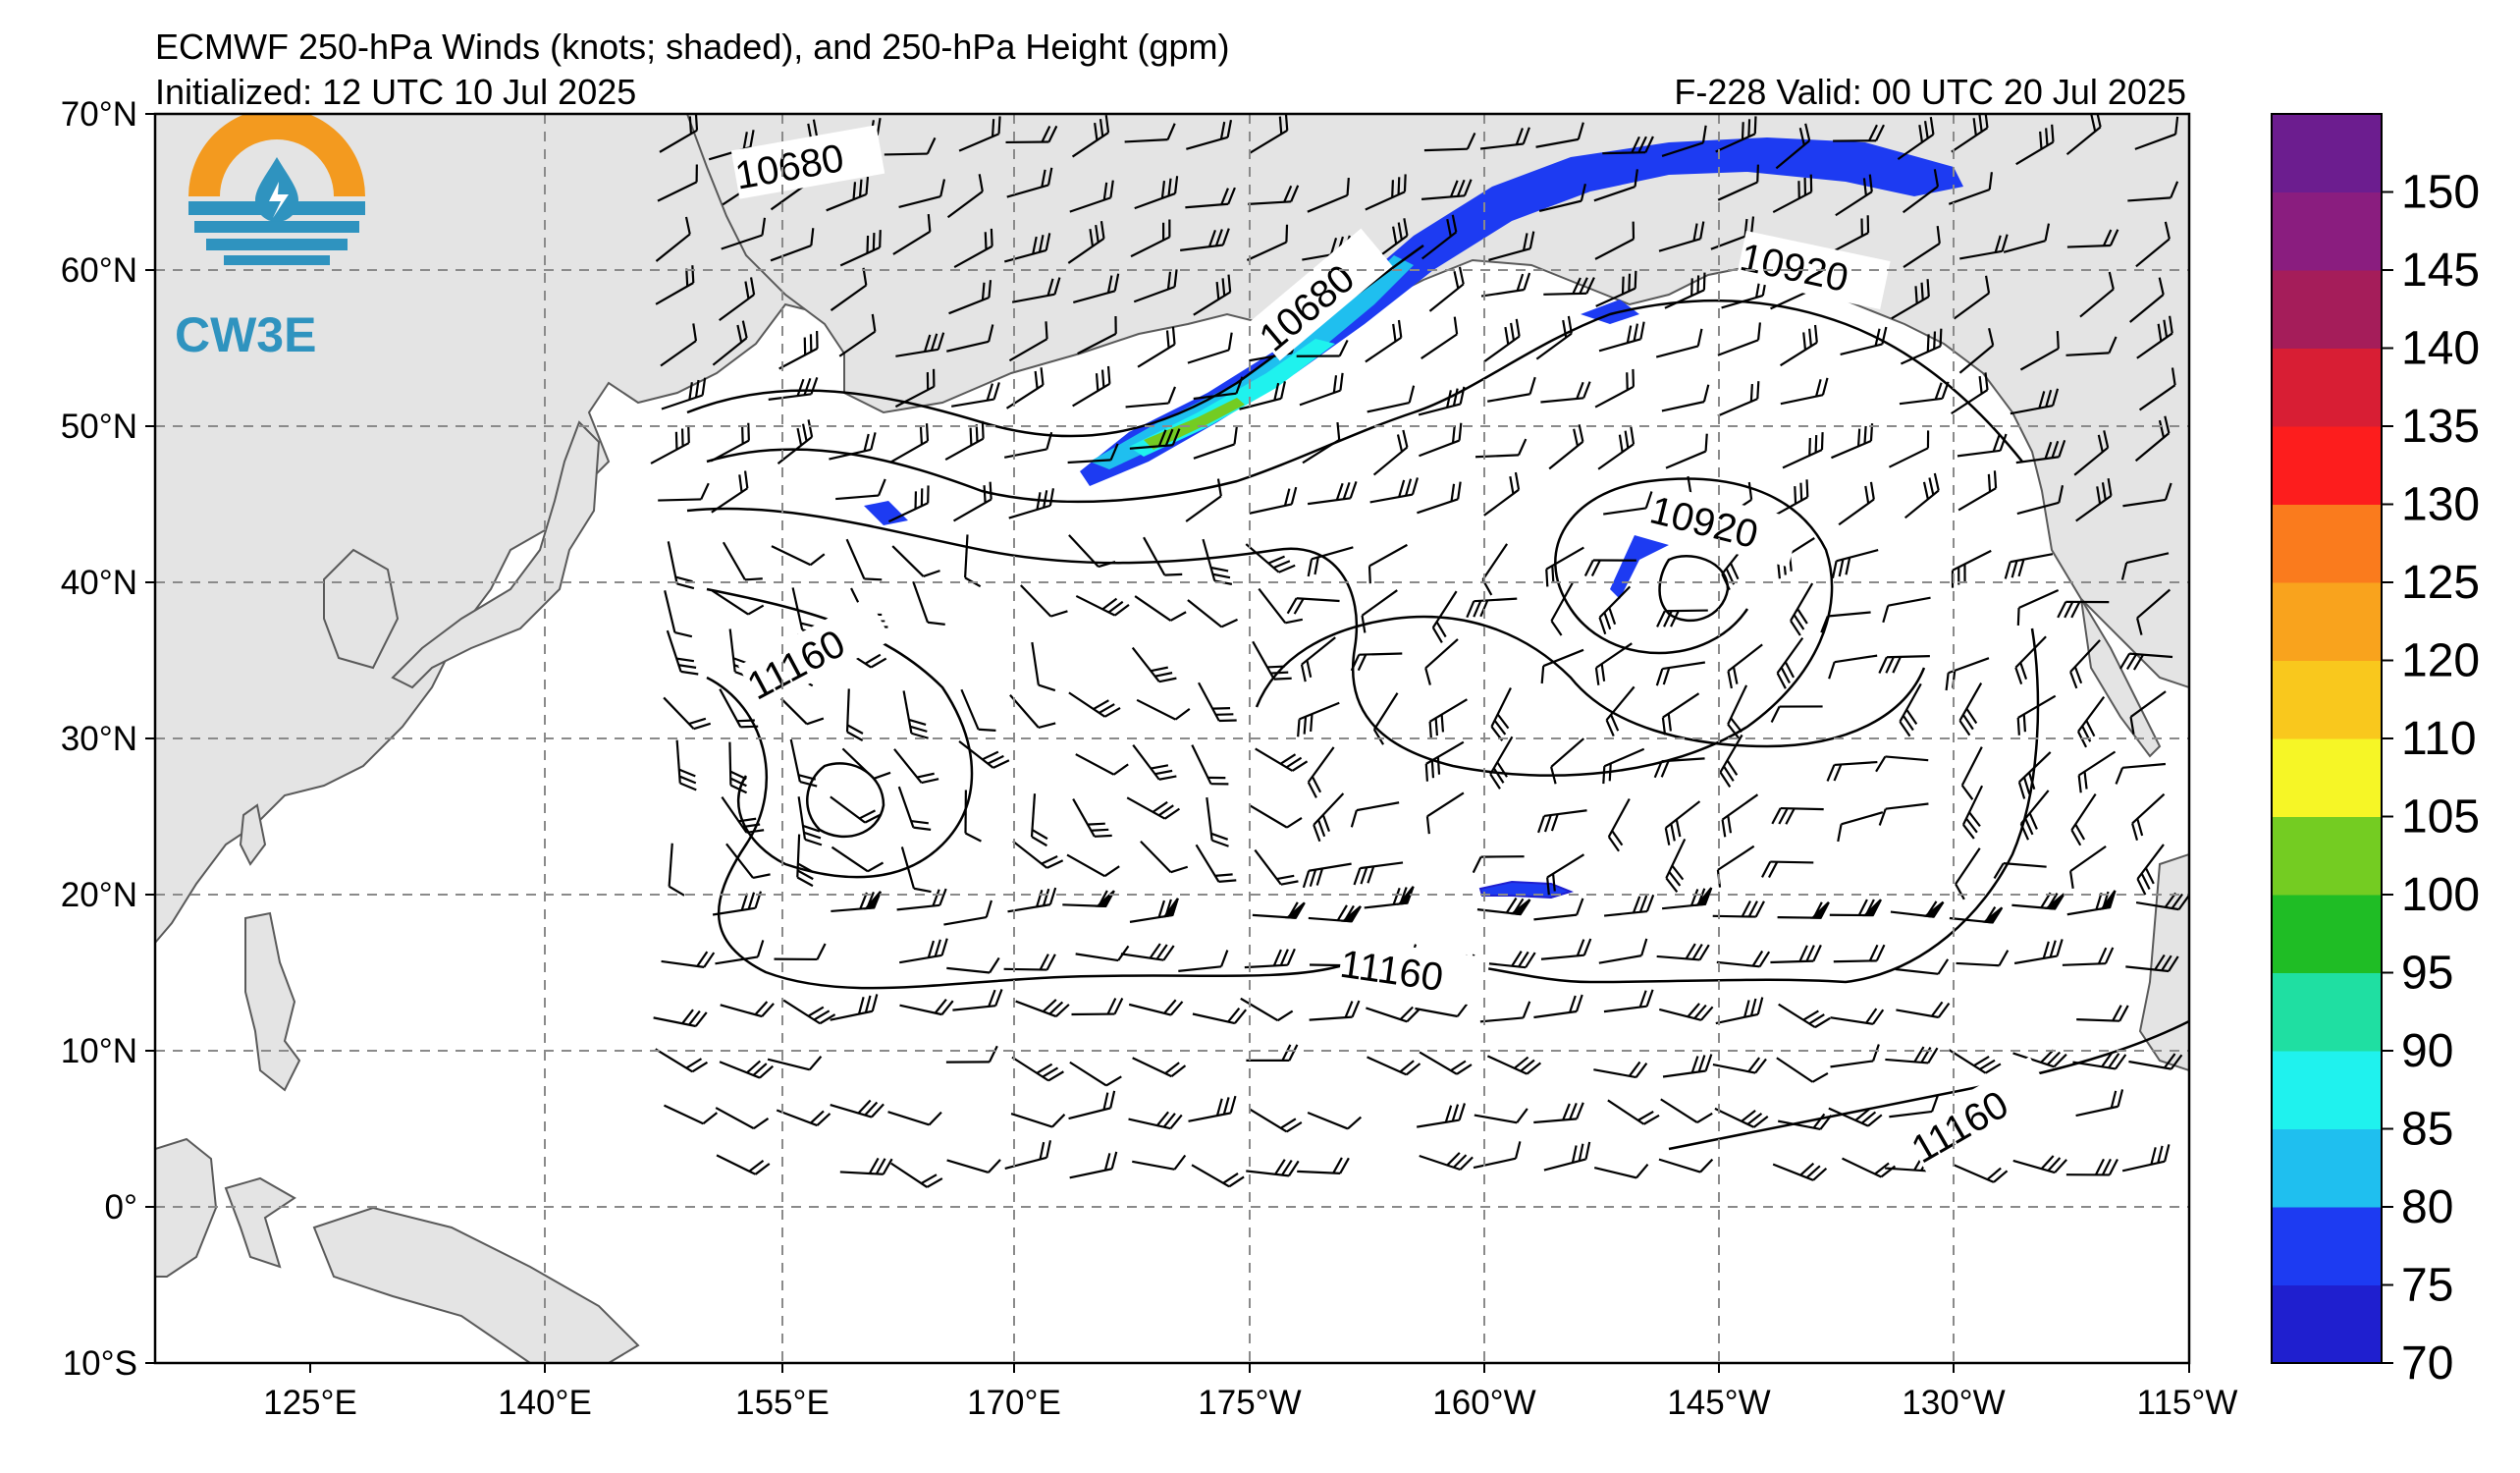 The image size is (2520, 1473). Describe the element at coordinates (121, 1207) in the screenshot. I see `lat-label-0: 0°` at that location.